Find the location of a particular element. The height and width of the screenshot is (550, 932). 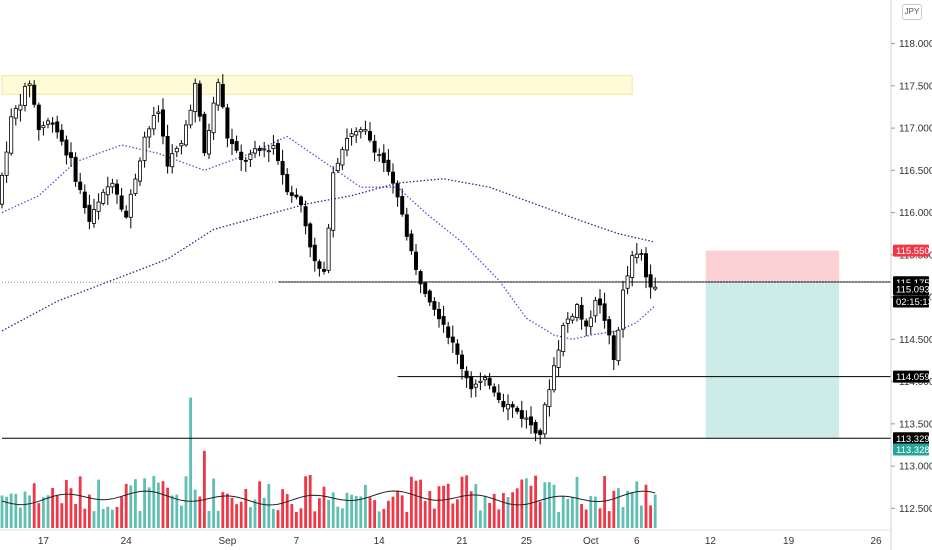

price-tick-label: 116.500 is located at coordinates (915, 171).